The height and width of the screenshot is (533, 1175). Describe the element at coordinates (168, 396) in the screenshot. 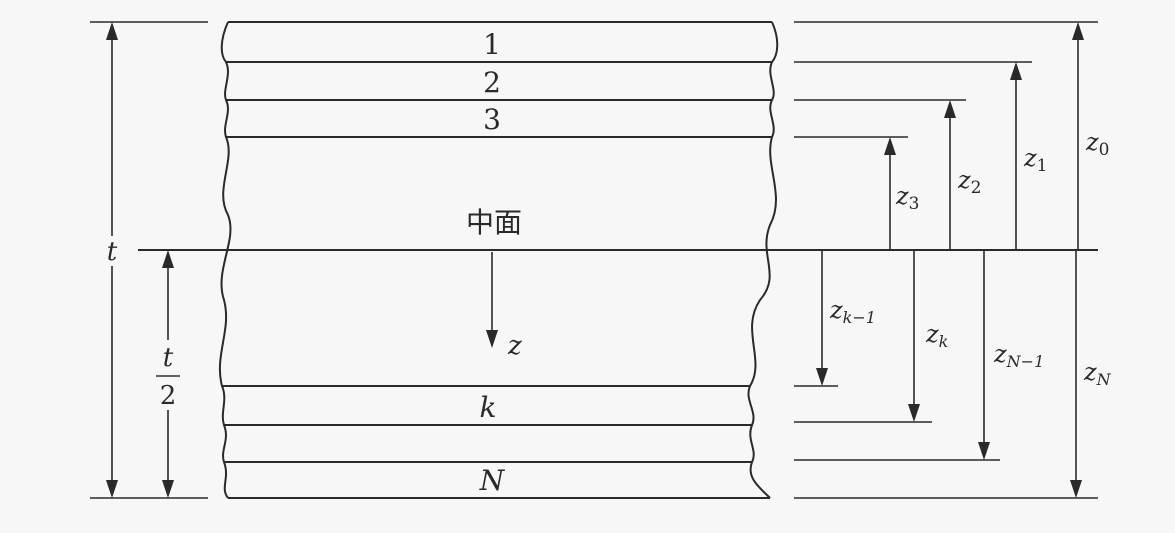

I see `half-thickness-denominator: 2` at that location.